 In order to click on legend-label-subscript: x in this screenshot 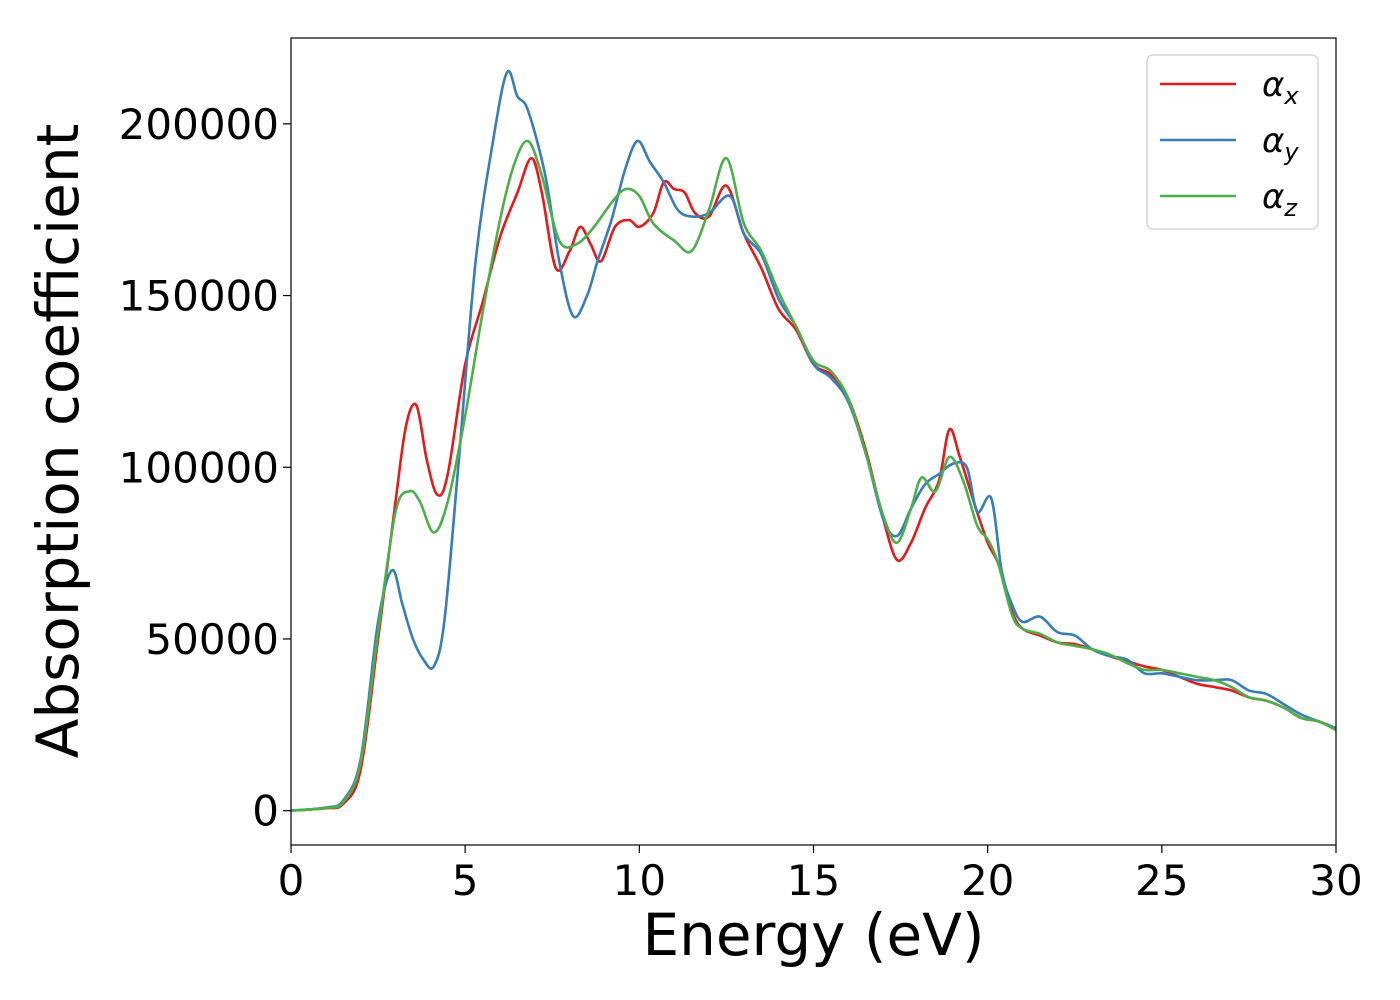, I will do `click(1291, 96)`.